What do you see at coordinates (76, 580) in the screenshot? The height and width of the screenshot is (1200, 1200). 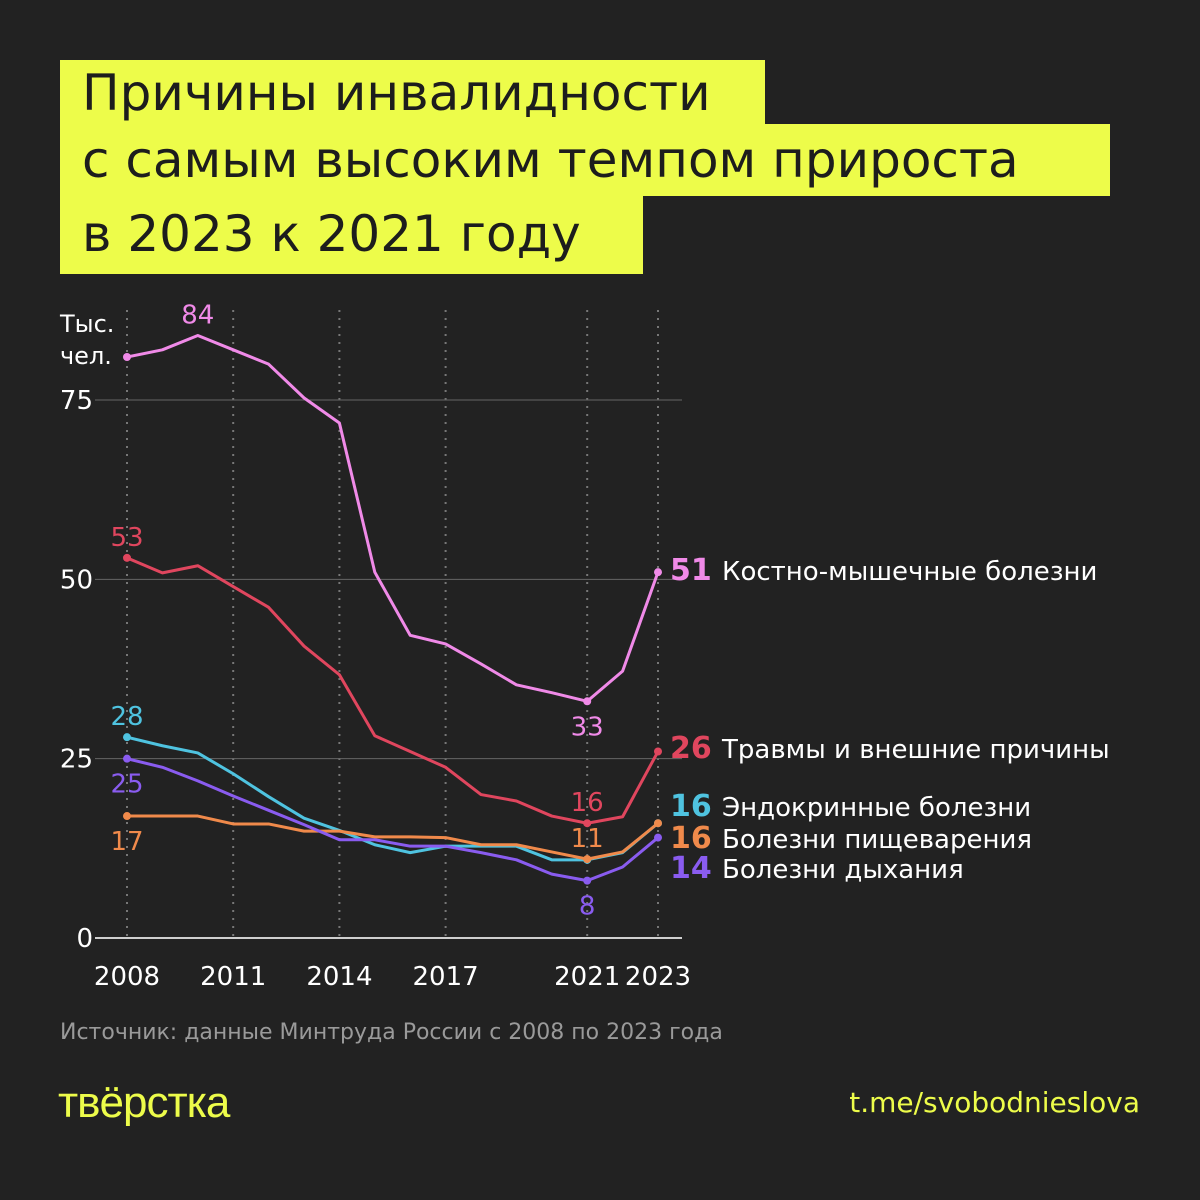 I see `y-tick-label: 50` at bounding box center [76, 580].